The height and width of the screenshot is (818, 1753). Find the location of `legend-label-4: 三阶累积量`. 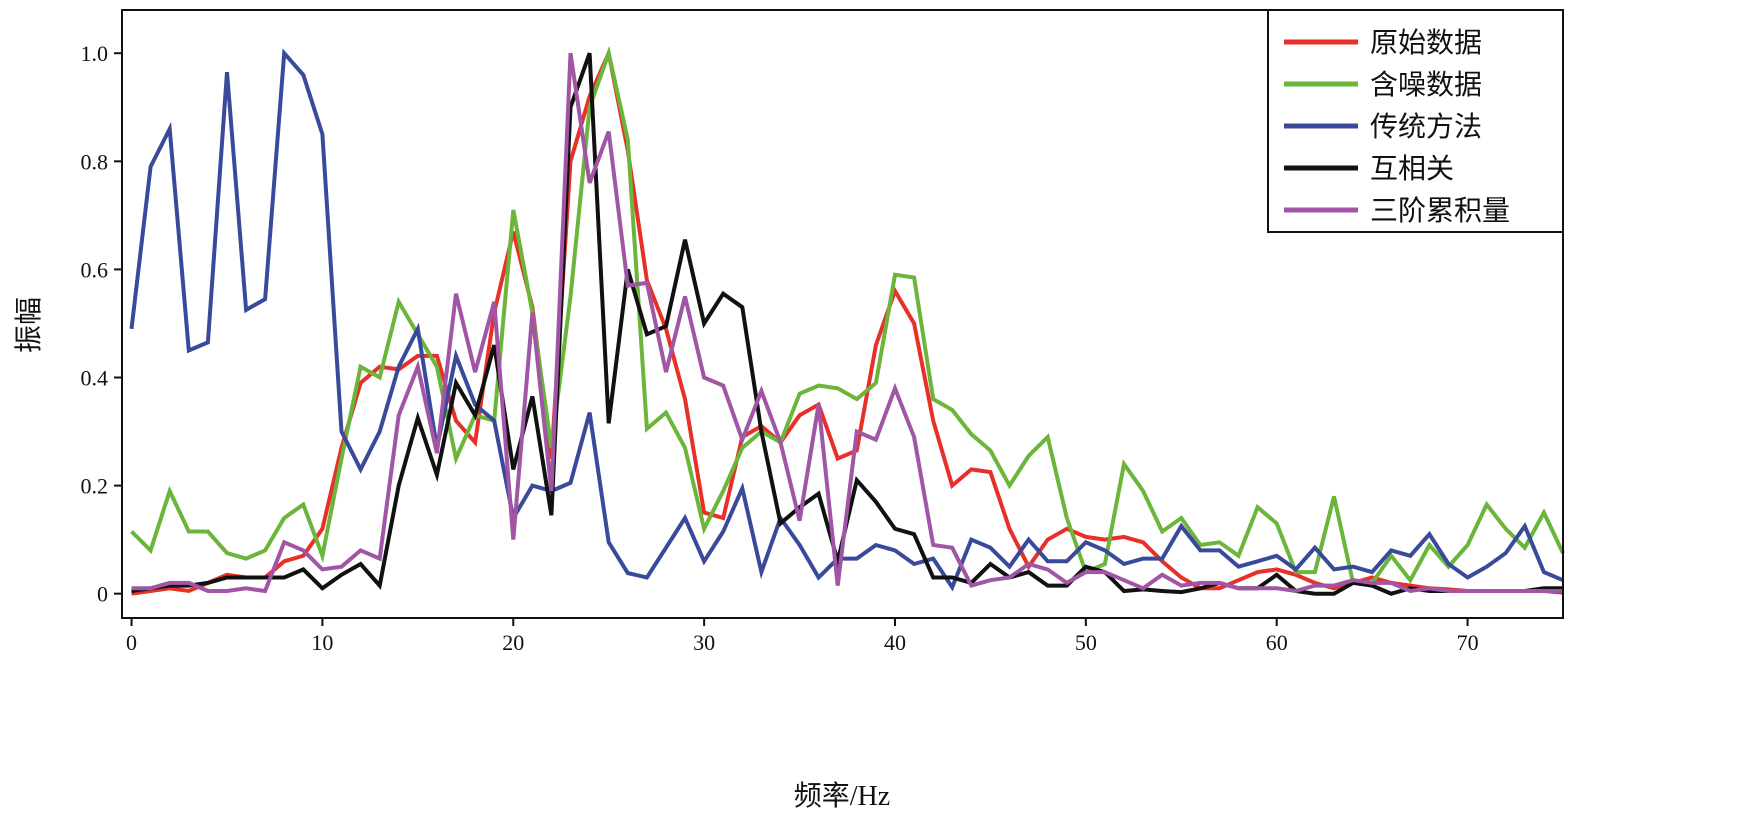

legend-label-4: 三阶累积量 is located at coordinates (1440, 211).